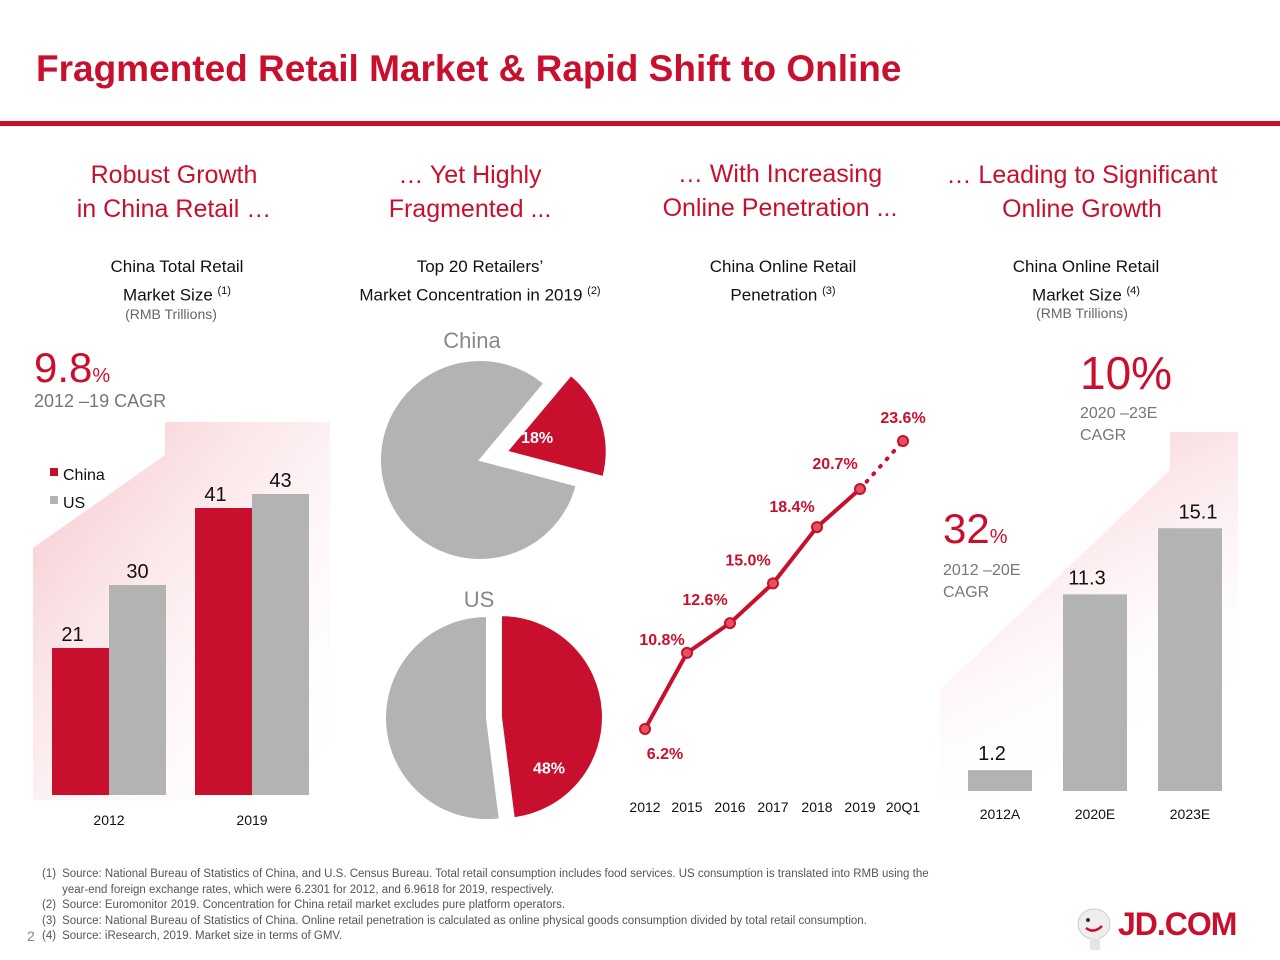 The width and height of the screenshot is (1280, 960). Describe the element at coordinates (1086, 281) in the screenshot. I see `chart-4-subtitle: China Online Retail Market Size (4)` at that location.